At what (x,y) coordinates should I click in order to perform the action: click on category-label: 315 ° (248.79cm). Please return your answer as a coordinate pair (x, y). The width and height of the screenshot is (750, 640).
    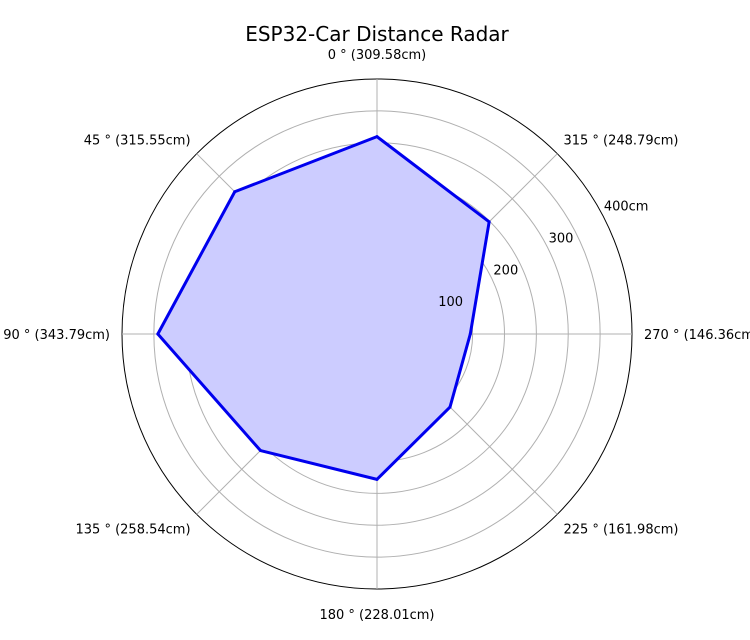
    Looking at the image, I should click on (620, 141).